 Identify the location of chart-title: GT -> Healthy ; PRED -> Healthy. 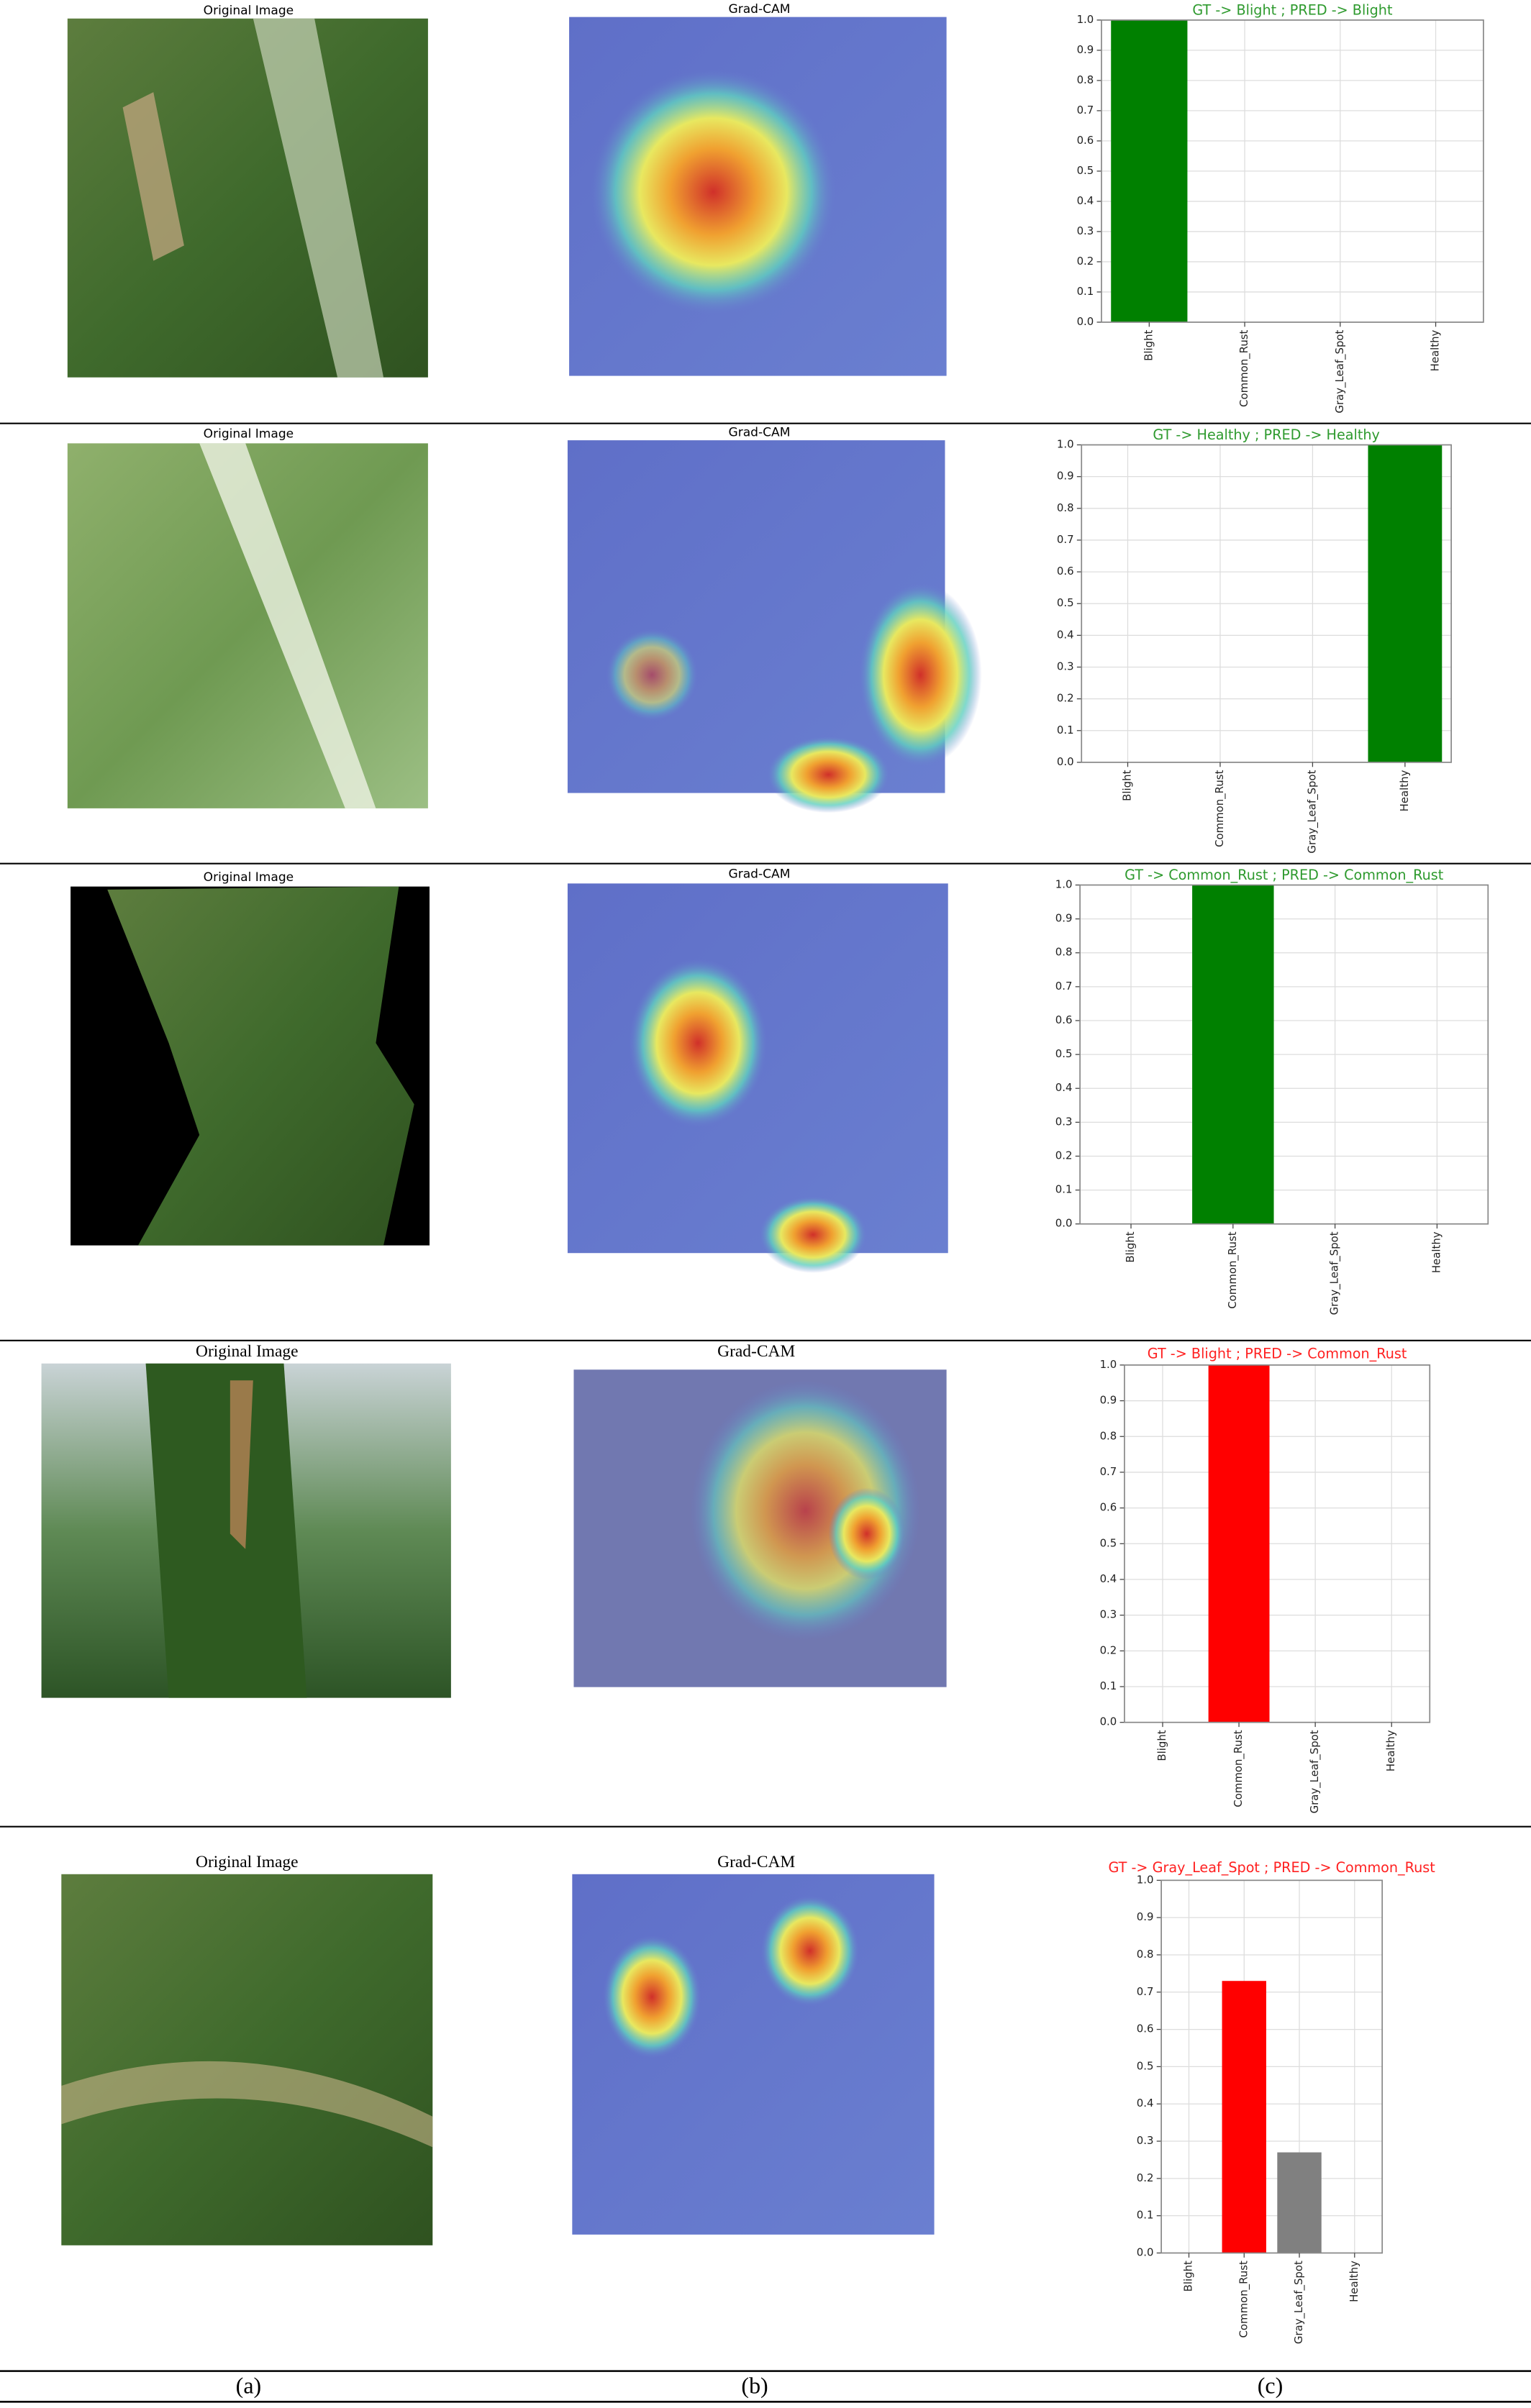
(1266, 435).